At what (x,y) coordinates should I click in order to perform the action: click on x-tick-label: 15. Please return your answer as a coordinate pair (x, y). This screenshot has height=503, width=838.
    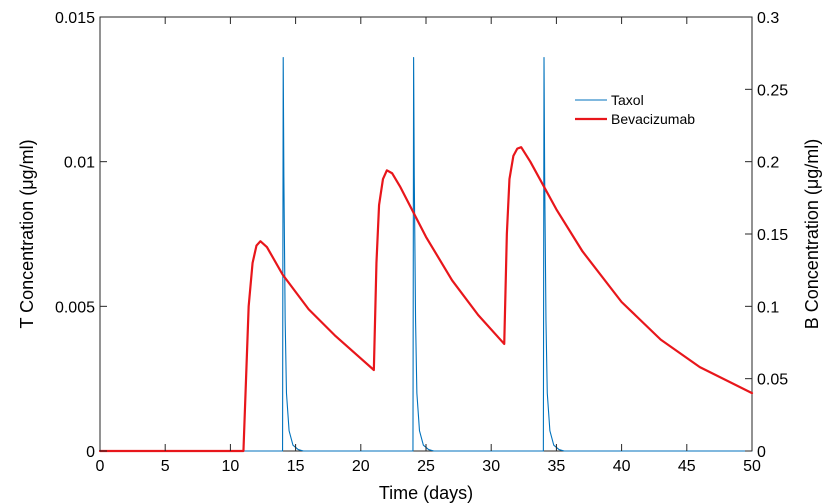
    Looking at the image, I should click on (296, 466).